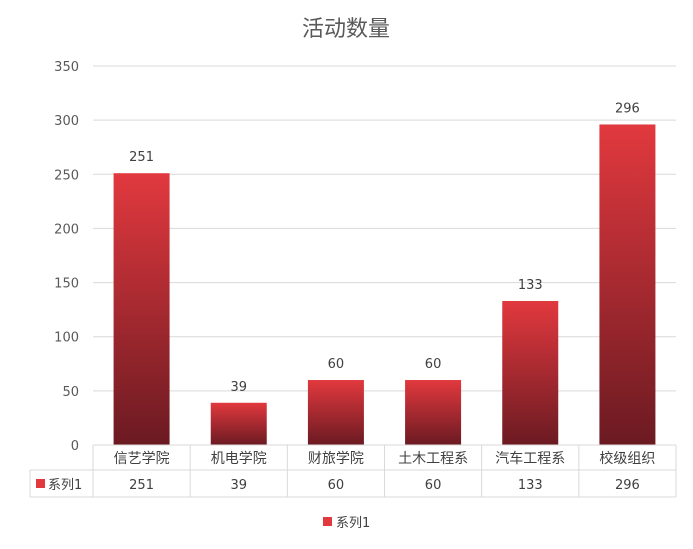  What do you see at coordinates (66, 284) in the screenshot?
I see `y-tick-label: 150` at bounding box center [66, 284].